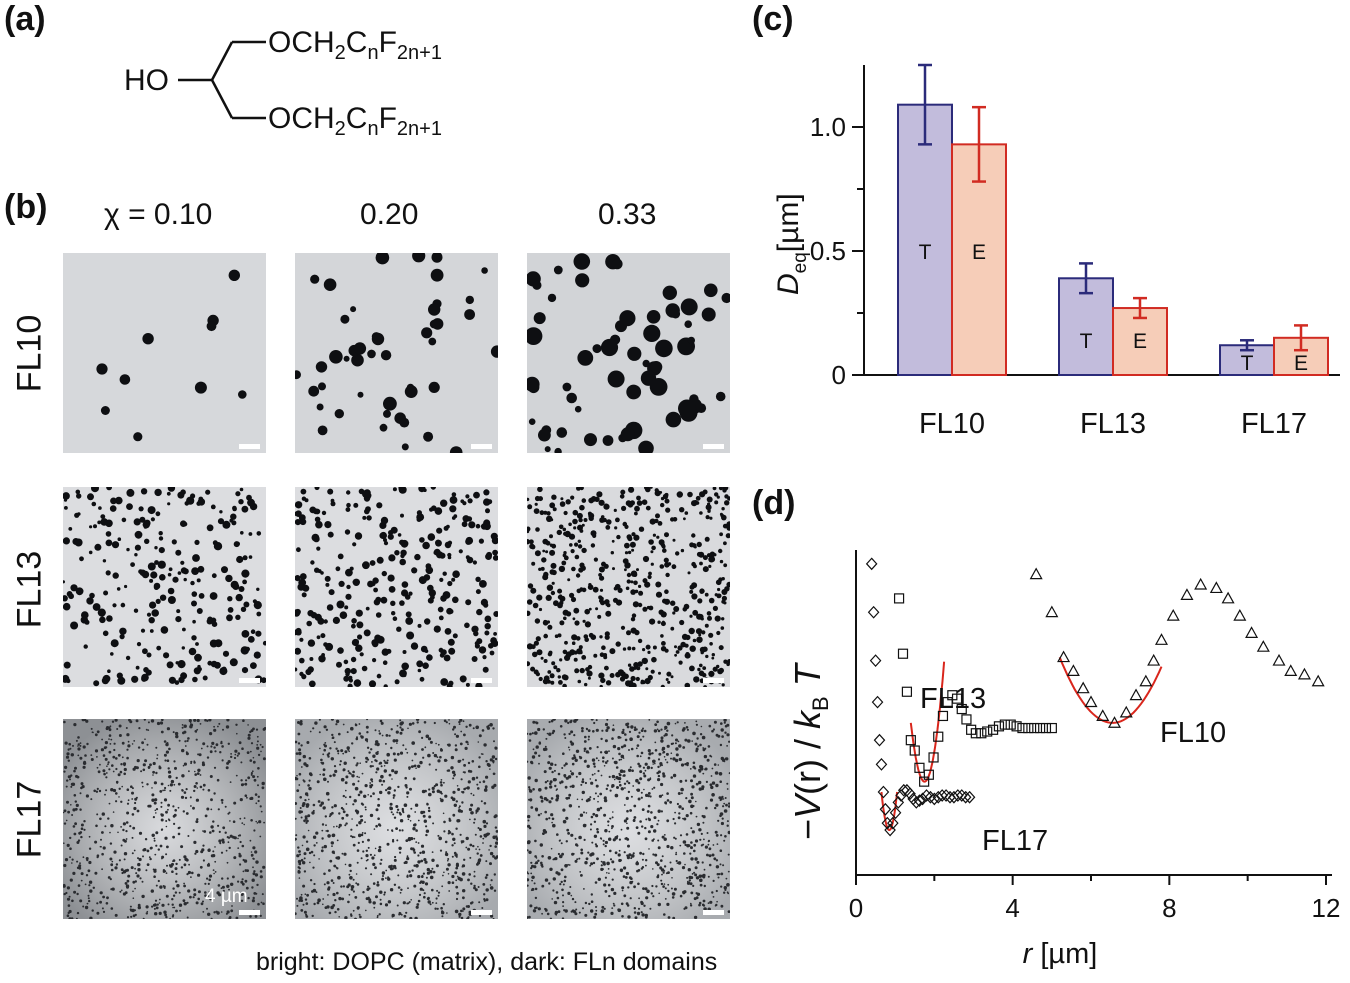 This screenshot has height=983, width=1350. I want to click on structure-bottom-chain: OCH2CnF2n+1, so click(355, 121).